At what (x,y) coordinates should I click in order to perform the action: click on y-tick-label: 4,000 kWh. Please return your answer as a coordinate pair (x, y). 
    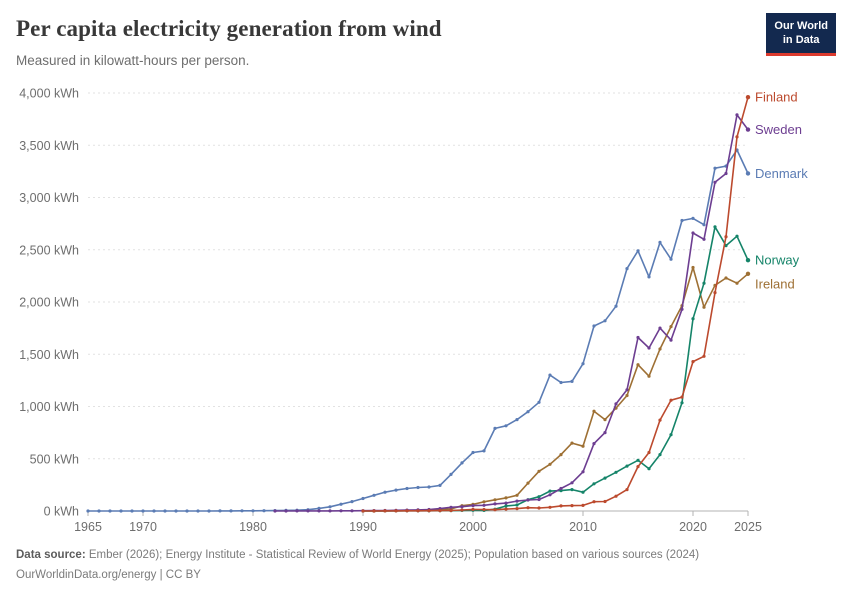
    Looking at the image, I should click on (49, 94).